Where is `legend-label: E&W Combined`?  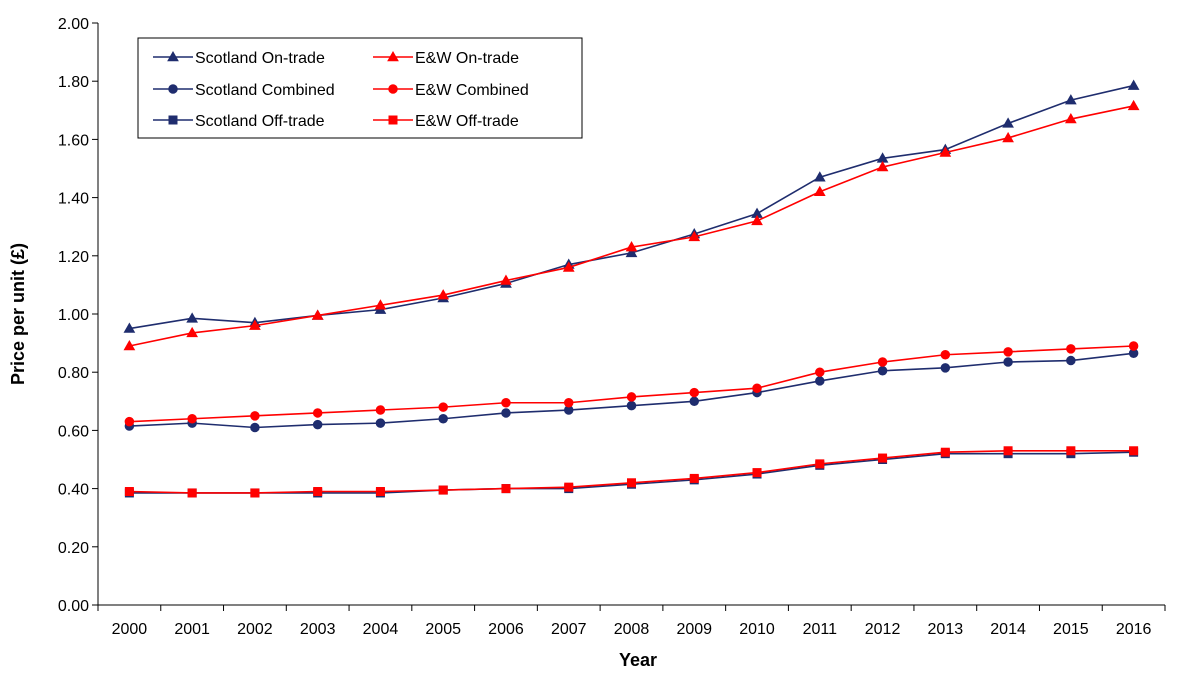 legend-label: E&W Combined is located at coordinates (472, 90).